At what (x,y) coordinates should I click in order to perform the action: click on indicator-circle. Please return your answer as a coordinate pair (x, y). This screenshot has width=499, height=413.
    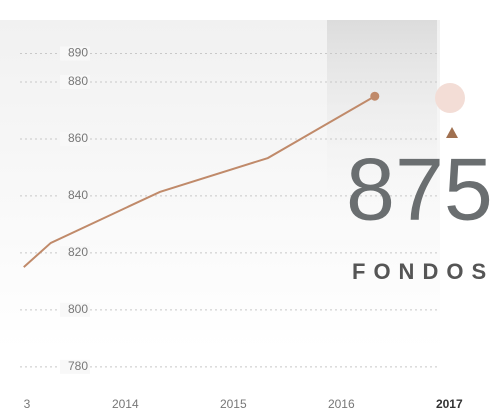
    Looking at the image, I should click on (450, 98).